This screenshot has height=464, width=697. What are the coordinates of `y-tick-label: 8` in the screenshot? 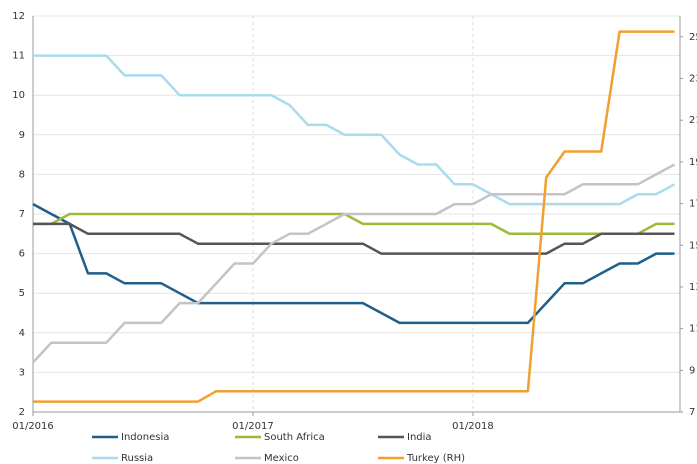 It's located at (22, 174).